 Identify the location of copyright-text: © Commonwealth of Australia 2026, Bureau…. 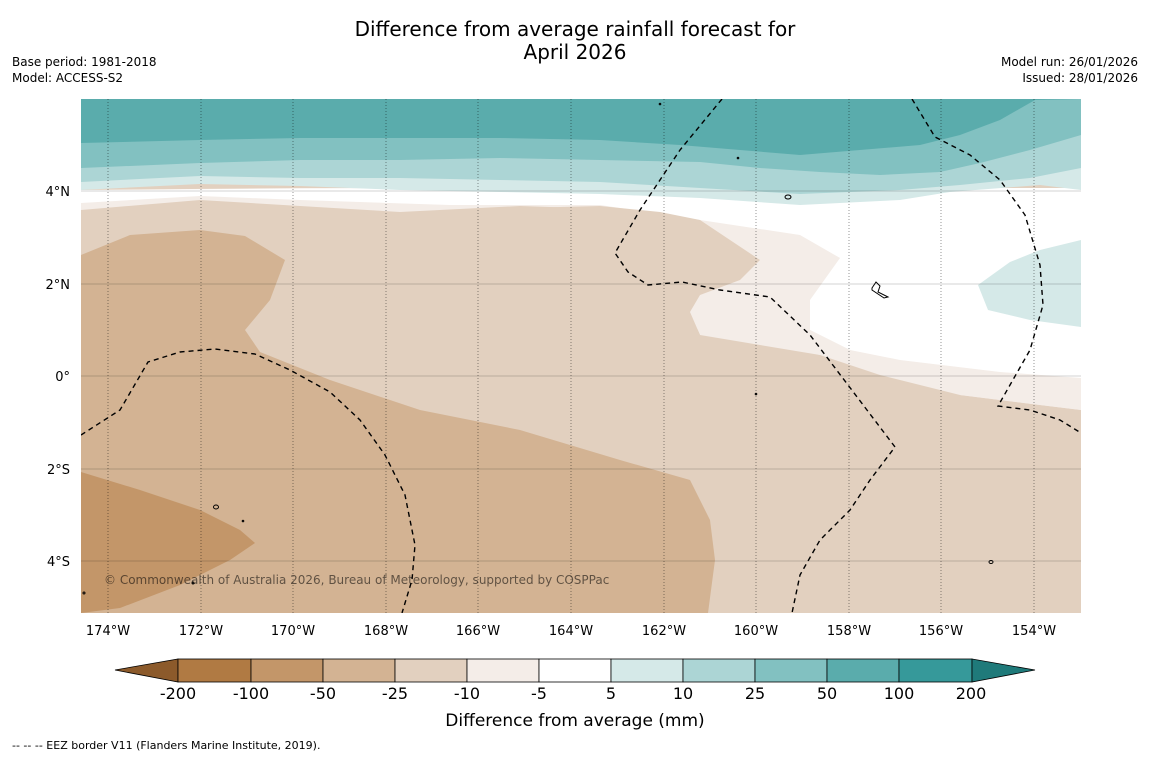
(356, 580).